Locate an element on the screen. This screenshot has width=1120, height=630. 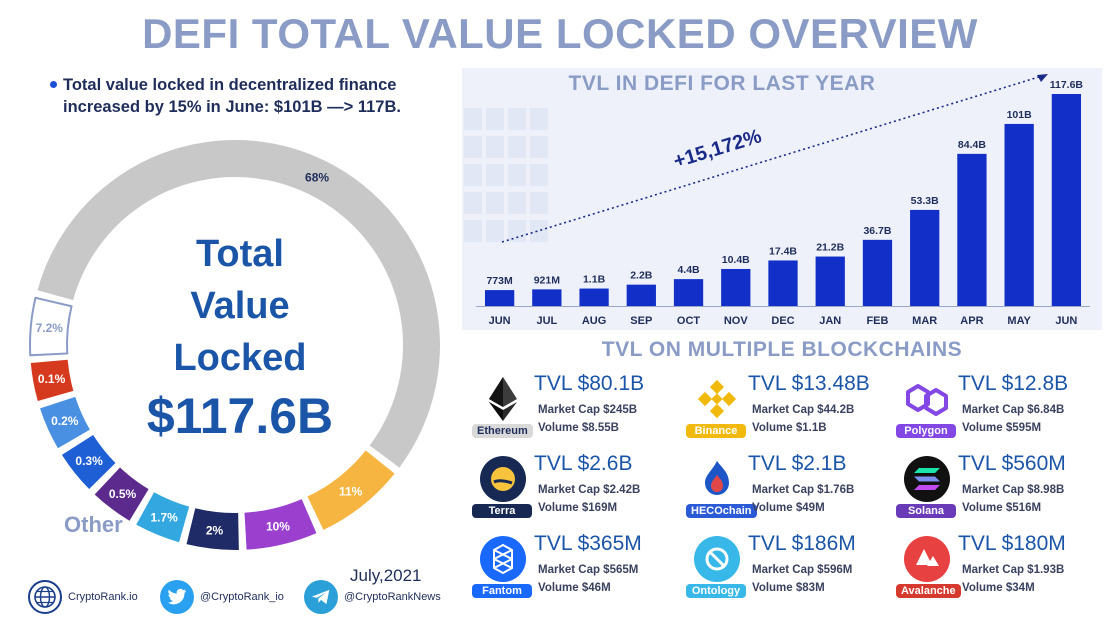
chain-tvl: TVL $12.8B is located at coordinates (1013, 383).